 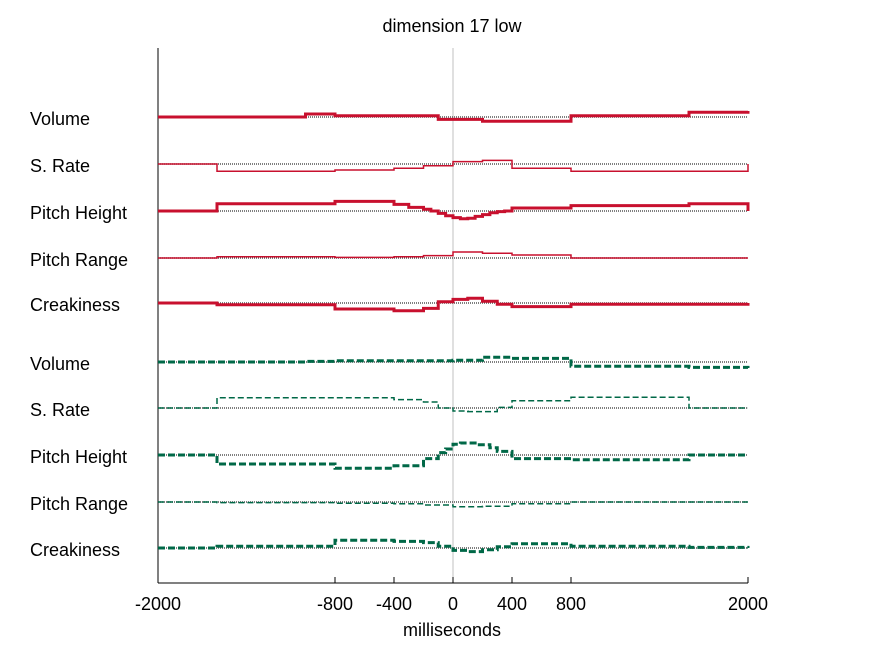 I want to click on x-tick-label: -800, so click(x=335, y=604).